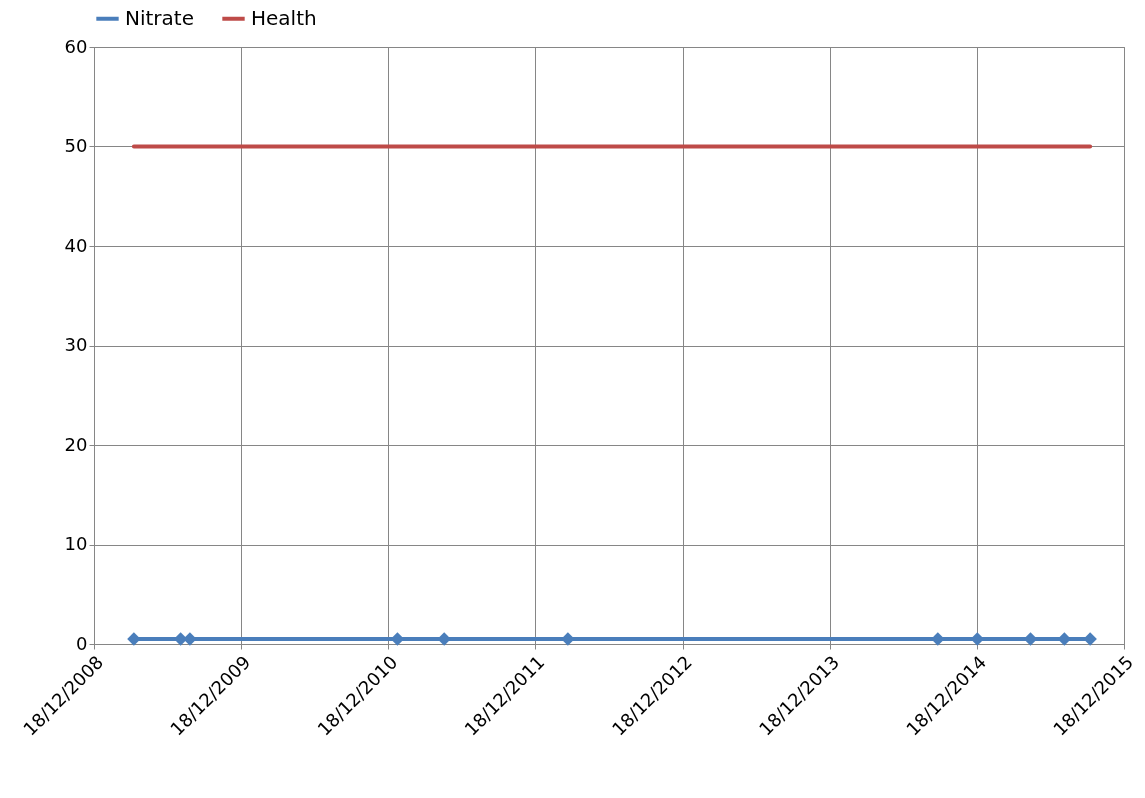 The height and width of the screenshot is (798, 1145). I want to click on legend-label: Nitrate, so click(159, 17).